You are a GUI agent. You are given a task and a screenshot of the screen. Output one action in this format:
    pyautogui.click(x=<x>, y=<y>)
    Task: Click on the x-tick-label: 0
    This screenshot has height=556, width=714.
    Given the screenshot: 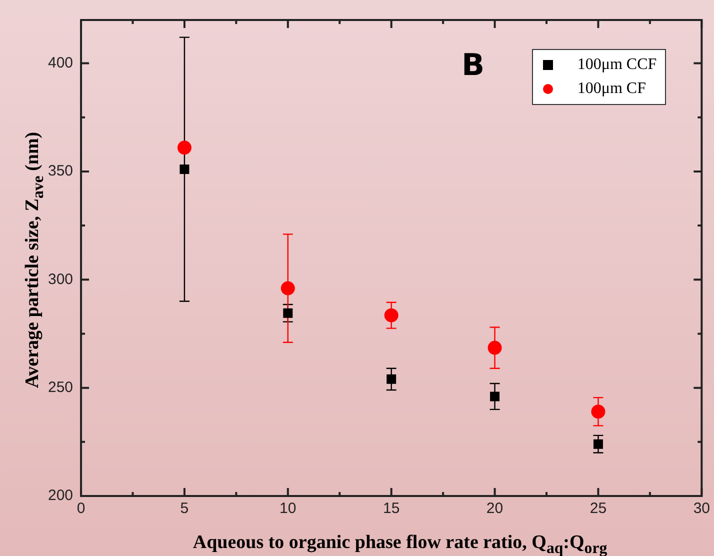 What is the action you would take?
    pyautogui.click(x=81, y=509)
    